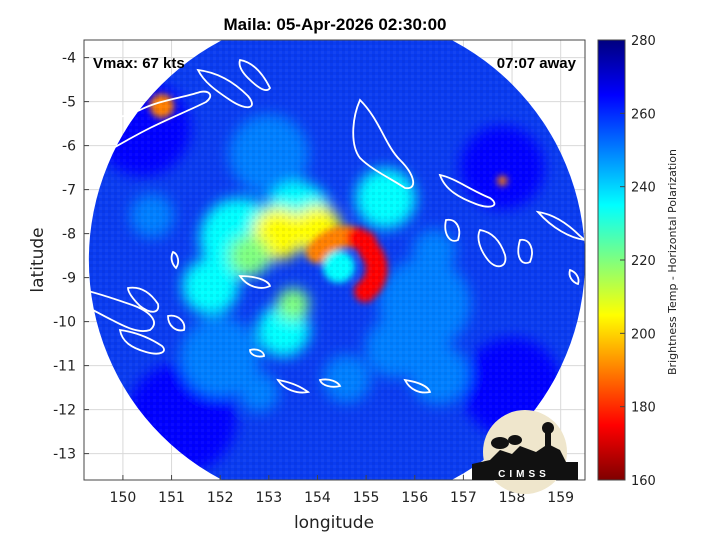 Image resolution: width=720 pixels, height=540 pixels. Describe the element at coordinates (500, 443) in the screenshot. I see `logo-dish-left` at that location.